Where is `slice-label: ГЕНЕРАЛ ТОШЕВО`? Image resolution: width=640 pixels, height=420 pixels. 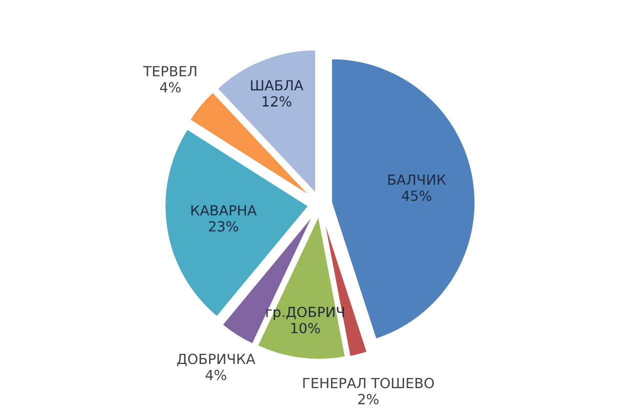
slice-label: ГЕНЕРАЛ ТОШЕВО is located at coordinates (368, 383).